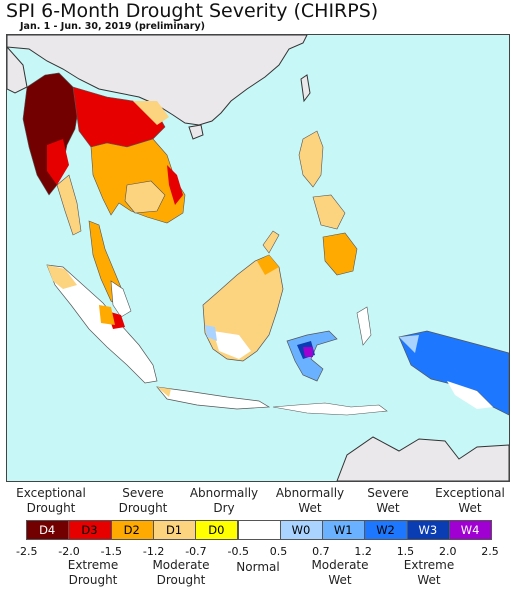  I want to click on sulawesi-w4, so click(308, 352).